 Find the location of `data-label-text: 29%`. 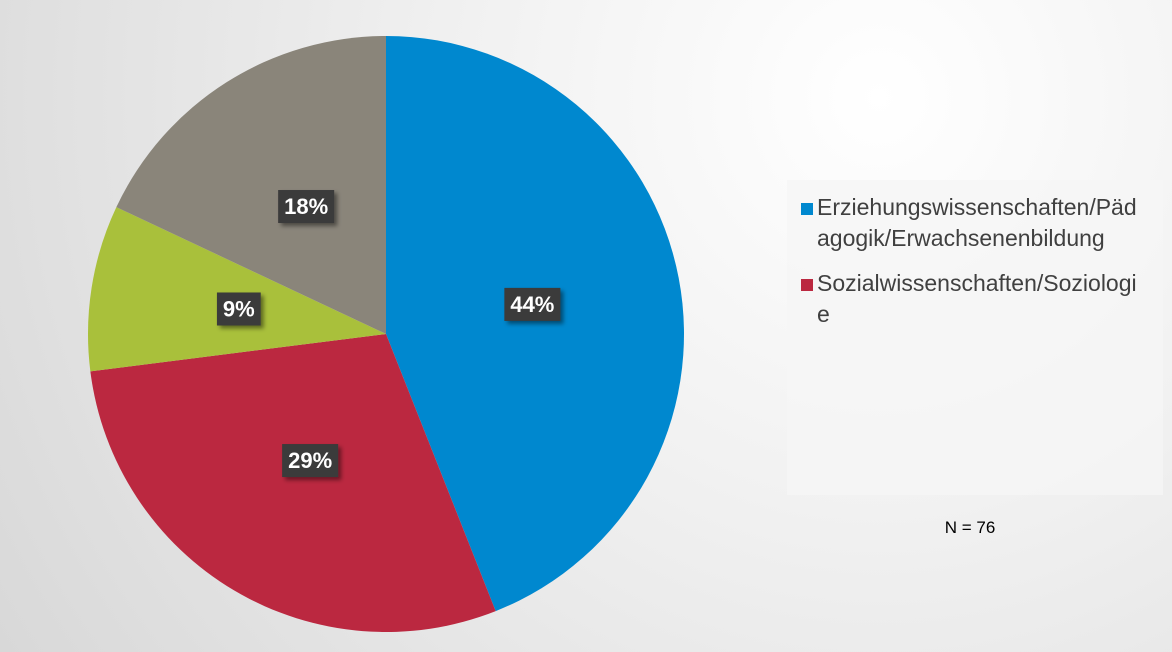

data-label-text: 29% is located at coordinates (310, 460).